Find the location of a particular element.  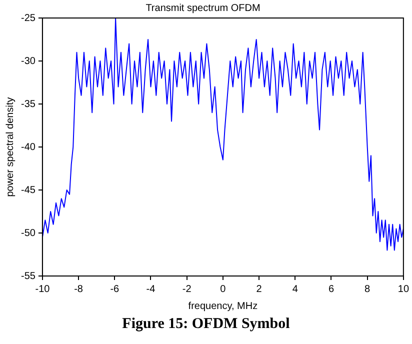

x-tick-label: -4 is located at coordinates (151, 289).